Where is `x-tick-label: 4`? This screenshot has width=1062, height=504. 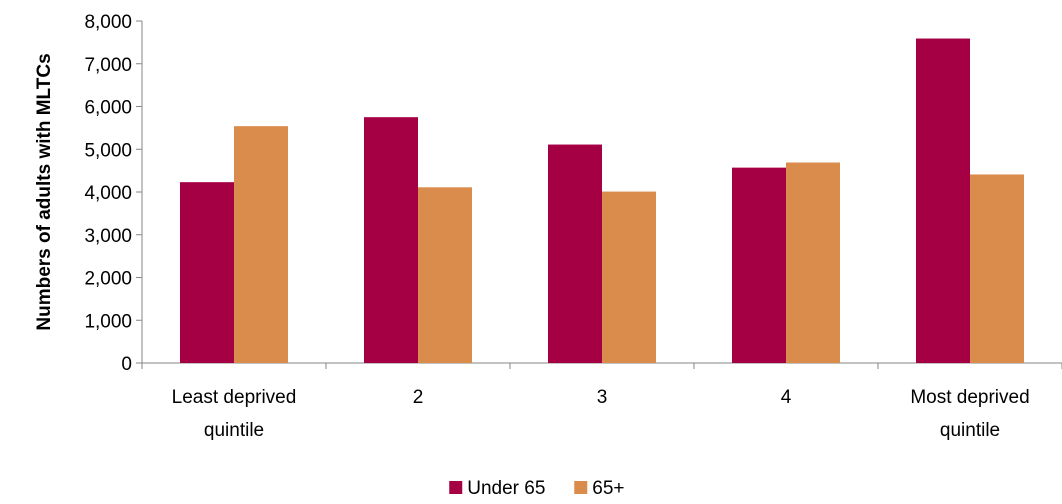
x-tick-label: 4 is located at coordinates (786, 397).